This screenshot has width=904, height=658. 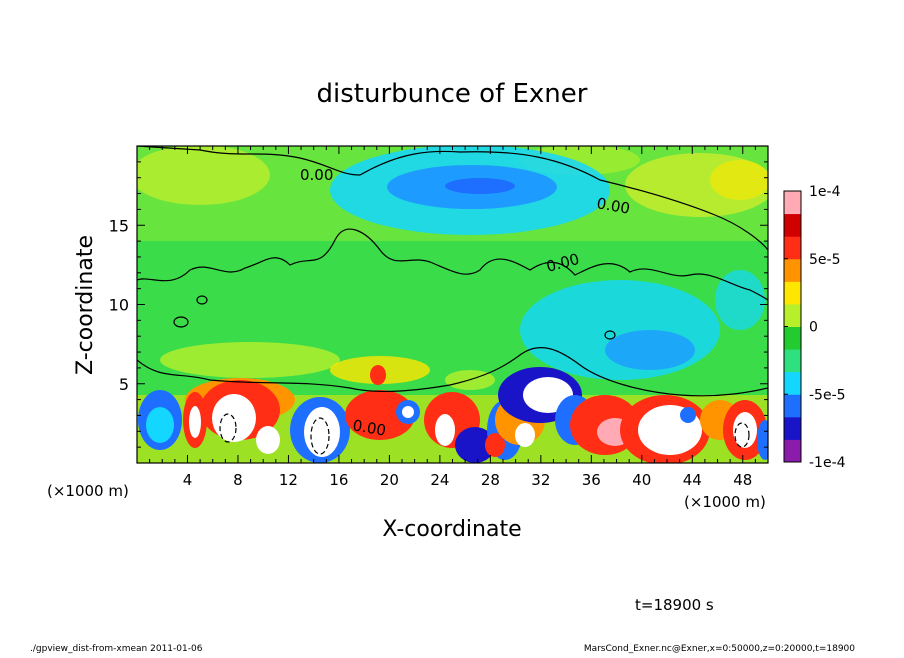 What do you see at coordinates (119, 225) in the screenshot?
I see `y-tick-label: 15` at bounding box center [119, 225].